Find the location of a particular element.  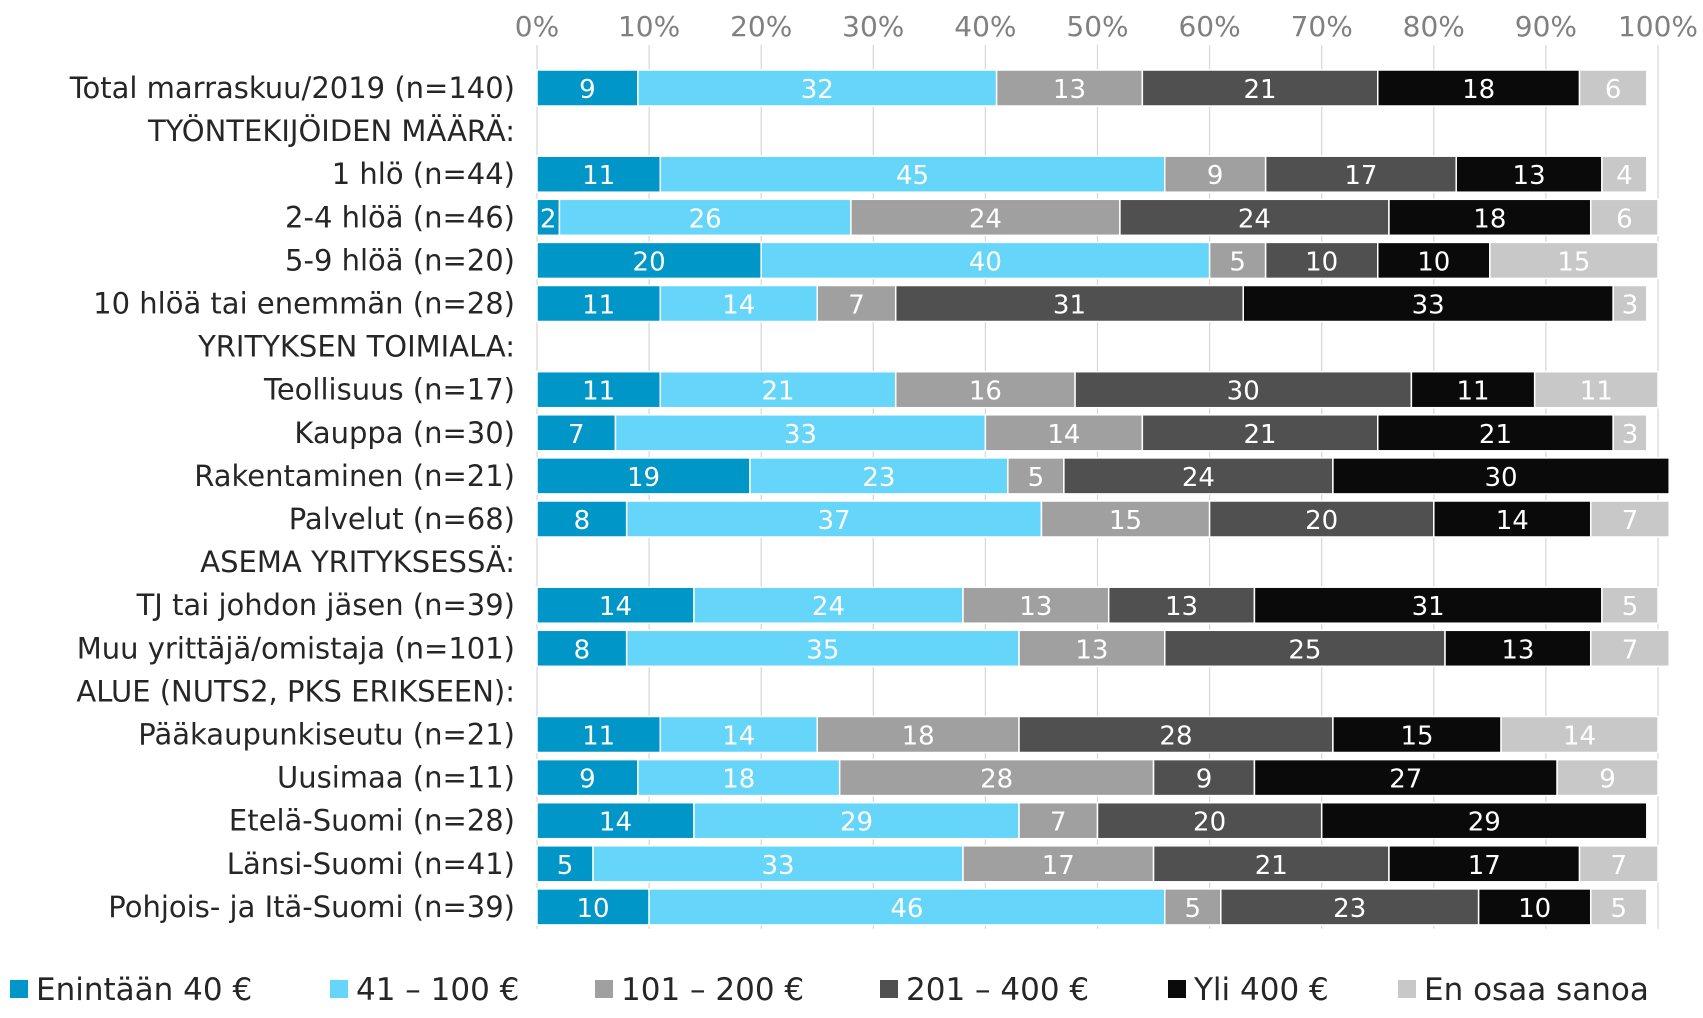

x-tick-label: 70% is located at coordinates (1322, 26).